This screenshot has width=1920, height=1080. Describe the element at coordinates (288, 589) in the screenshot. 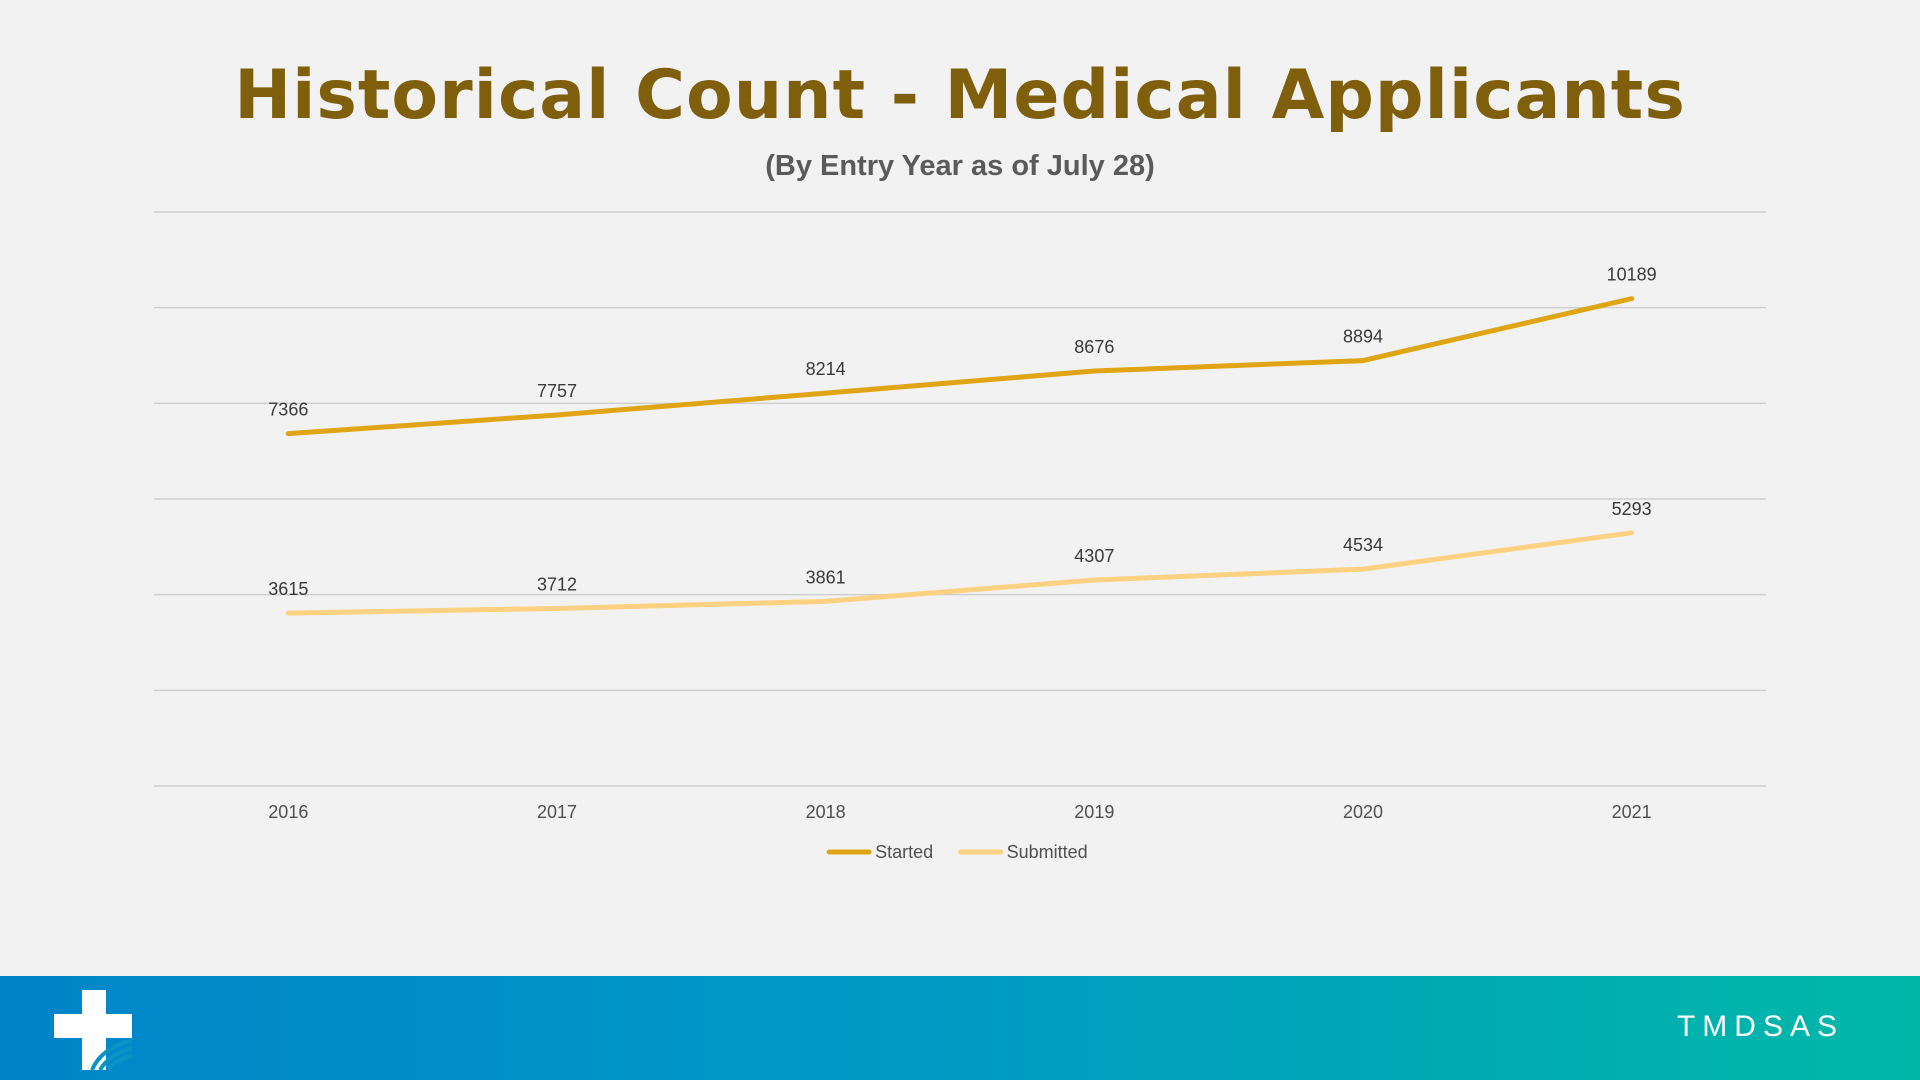

I see `data-label: 3615` at that location.